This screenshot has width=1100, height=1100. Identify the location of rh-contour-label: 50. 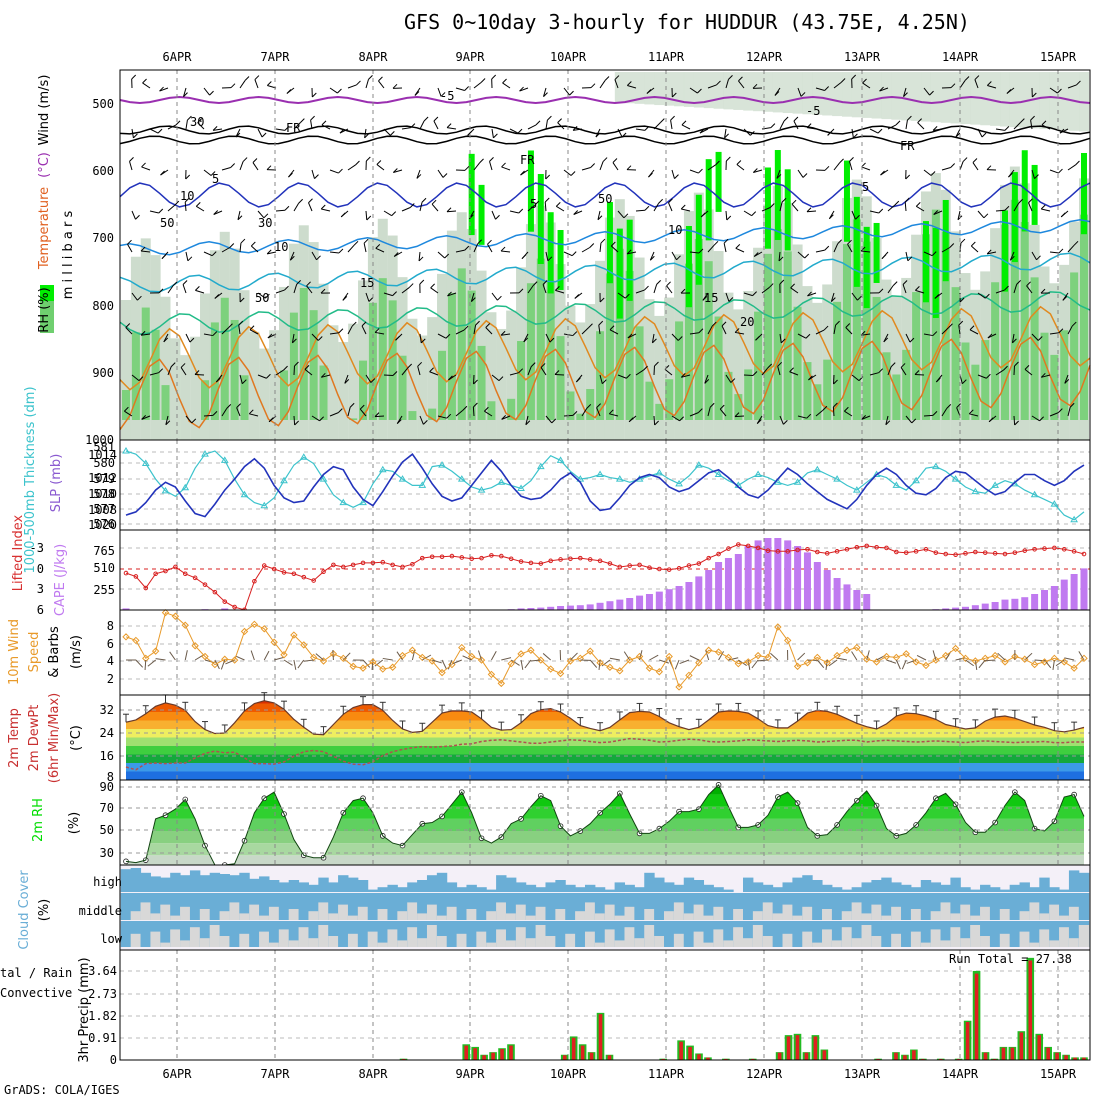
(167, 223).